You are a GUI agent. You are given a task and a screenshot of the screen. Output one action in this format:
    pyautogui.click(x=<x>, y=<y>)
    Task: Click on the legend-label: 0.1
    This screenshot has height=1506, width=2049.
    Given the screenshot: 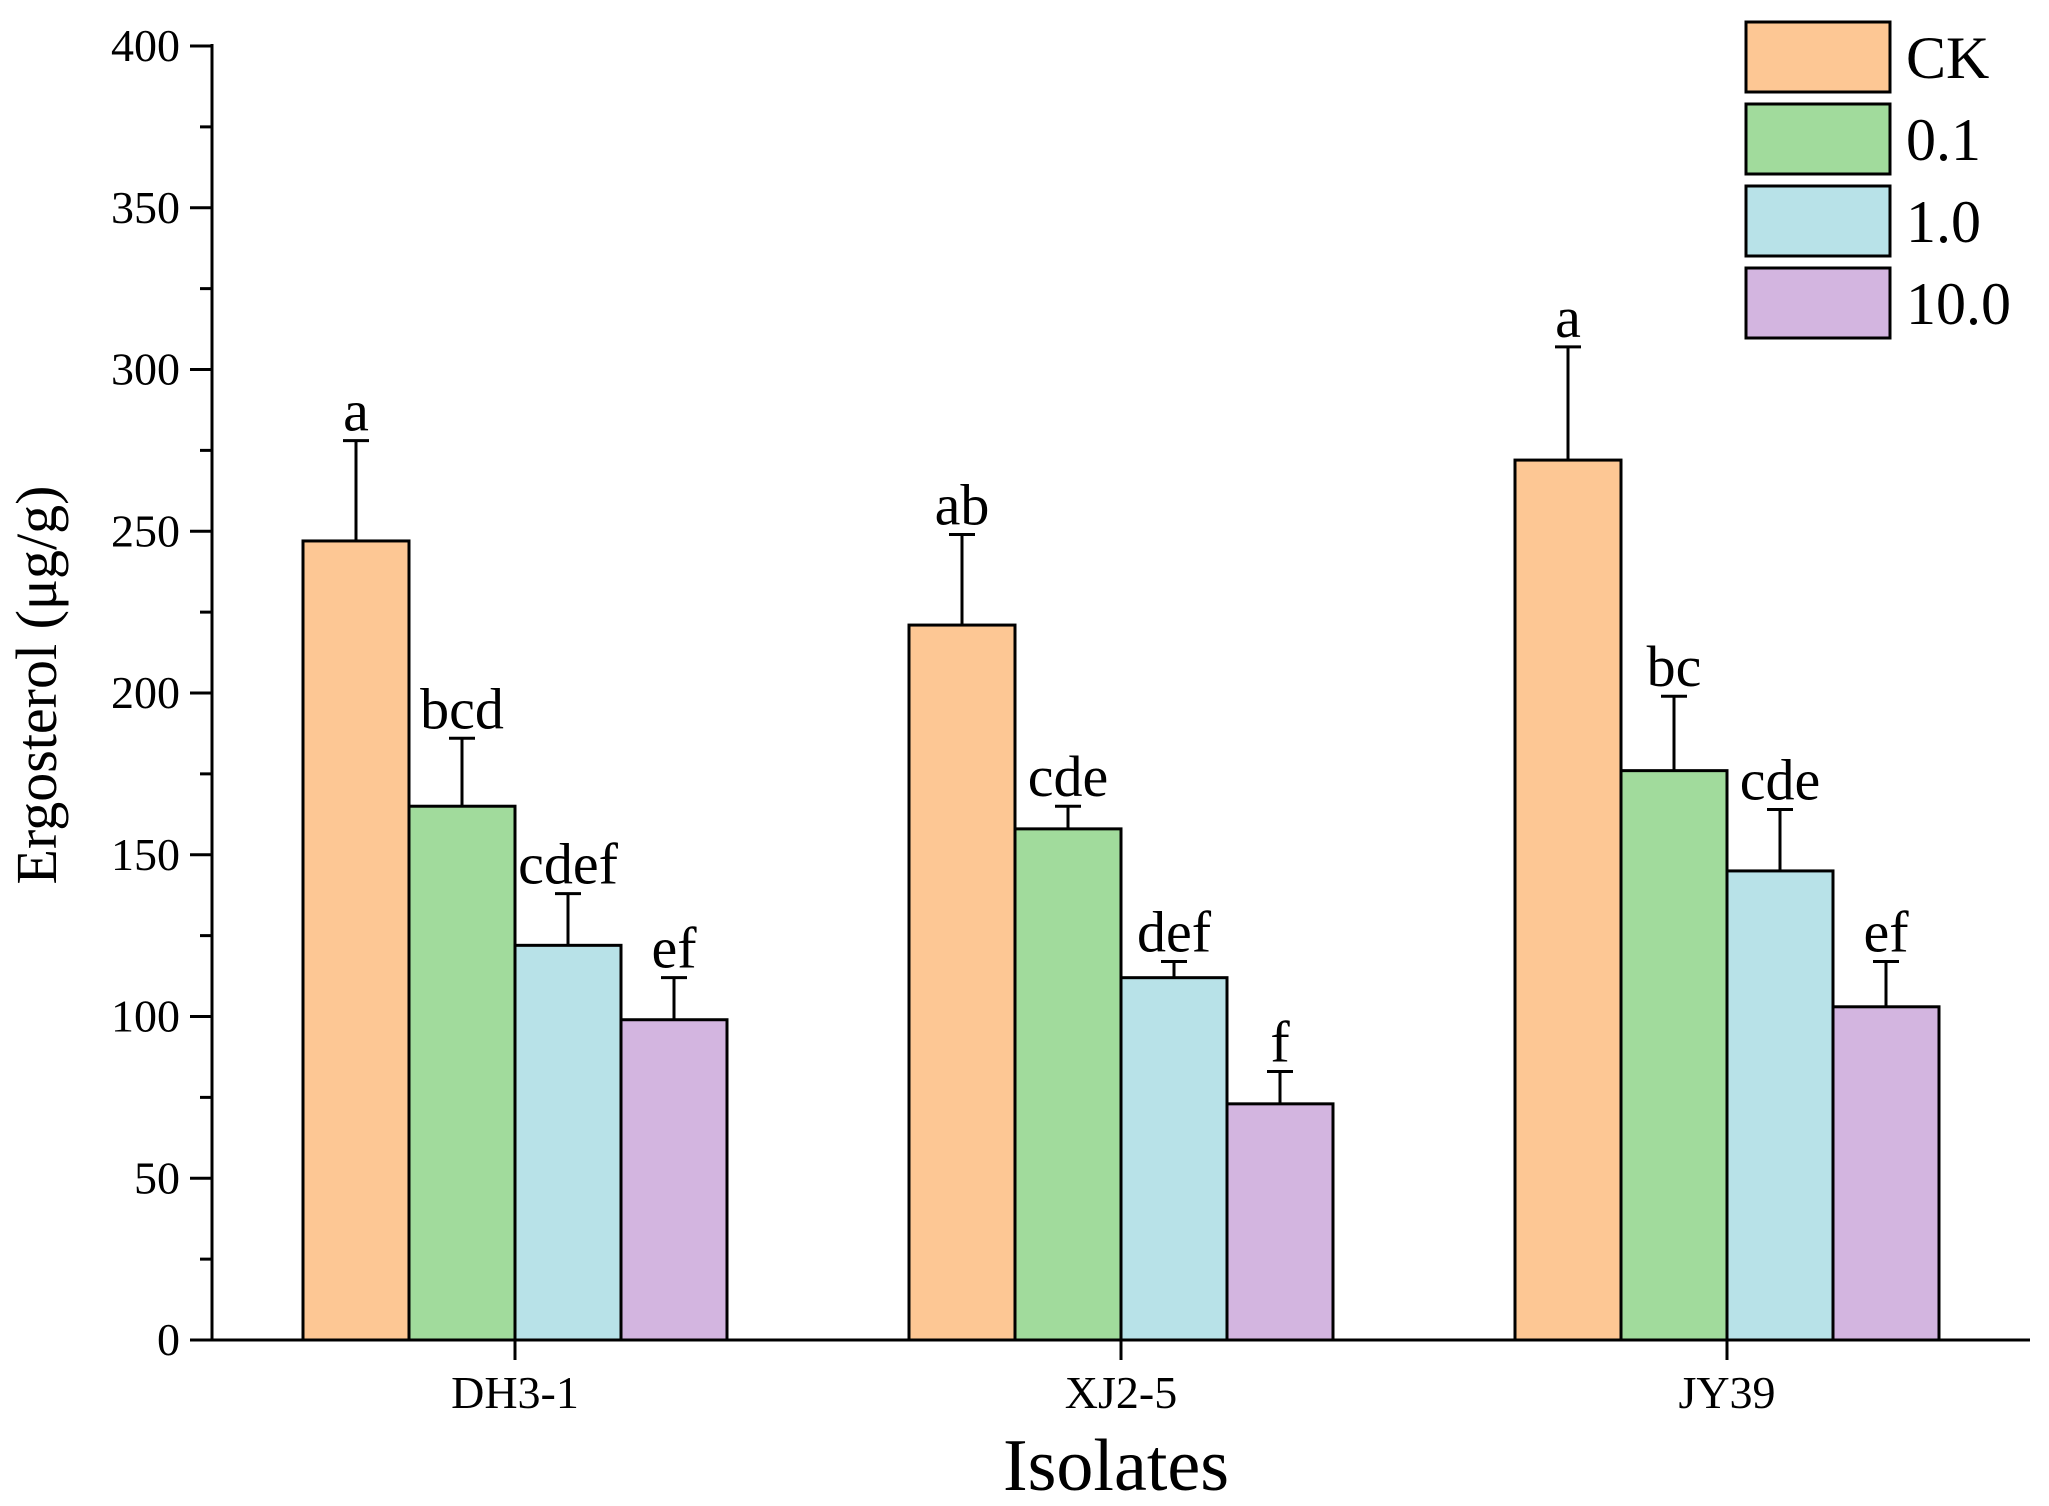 What is the action you would take?
    pyautogui.click(x=1943, y=140)
    